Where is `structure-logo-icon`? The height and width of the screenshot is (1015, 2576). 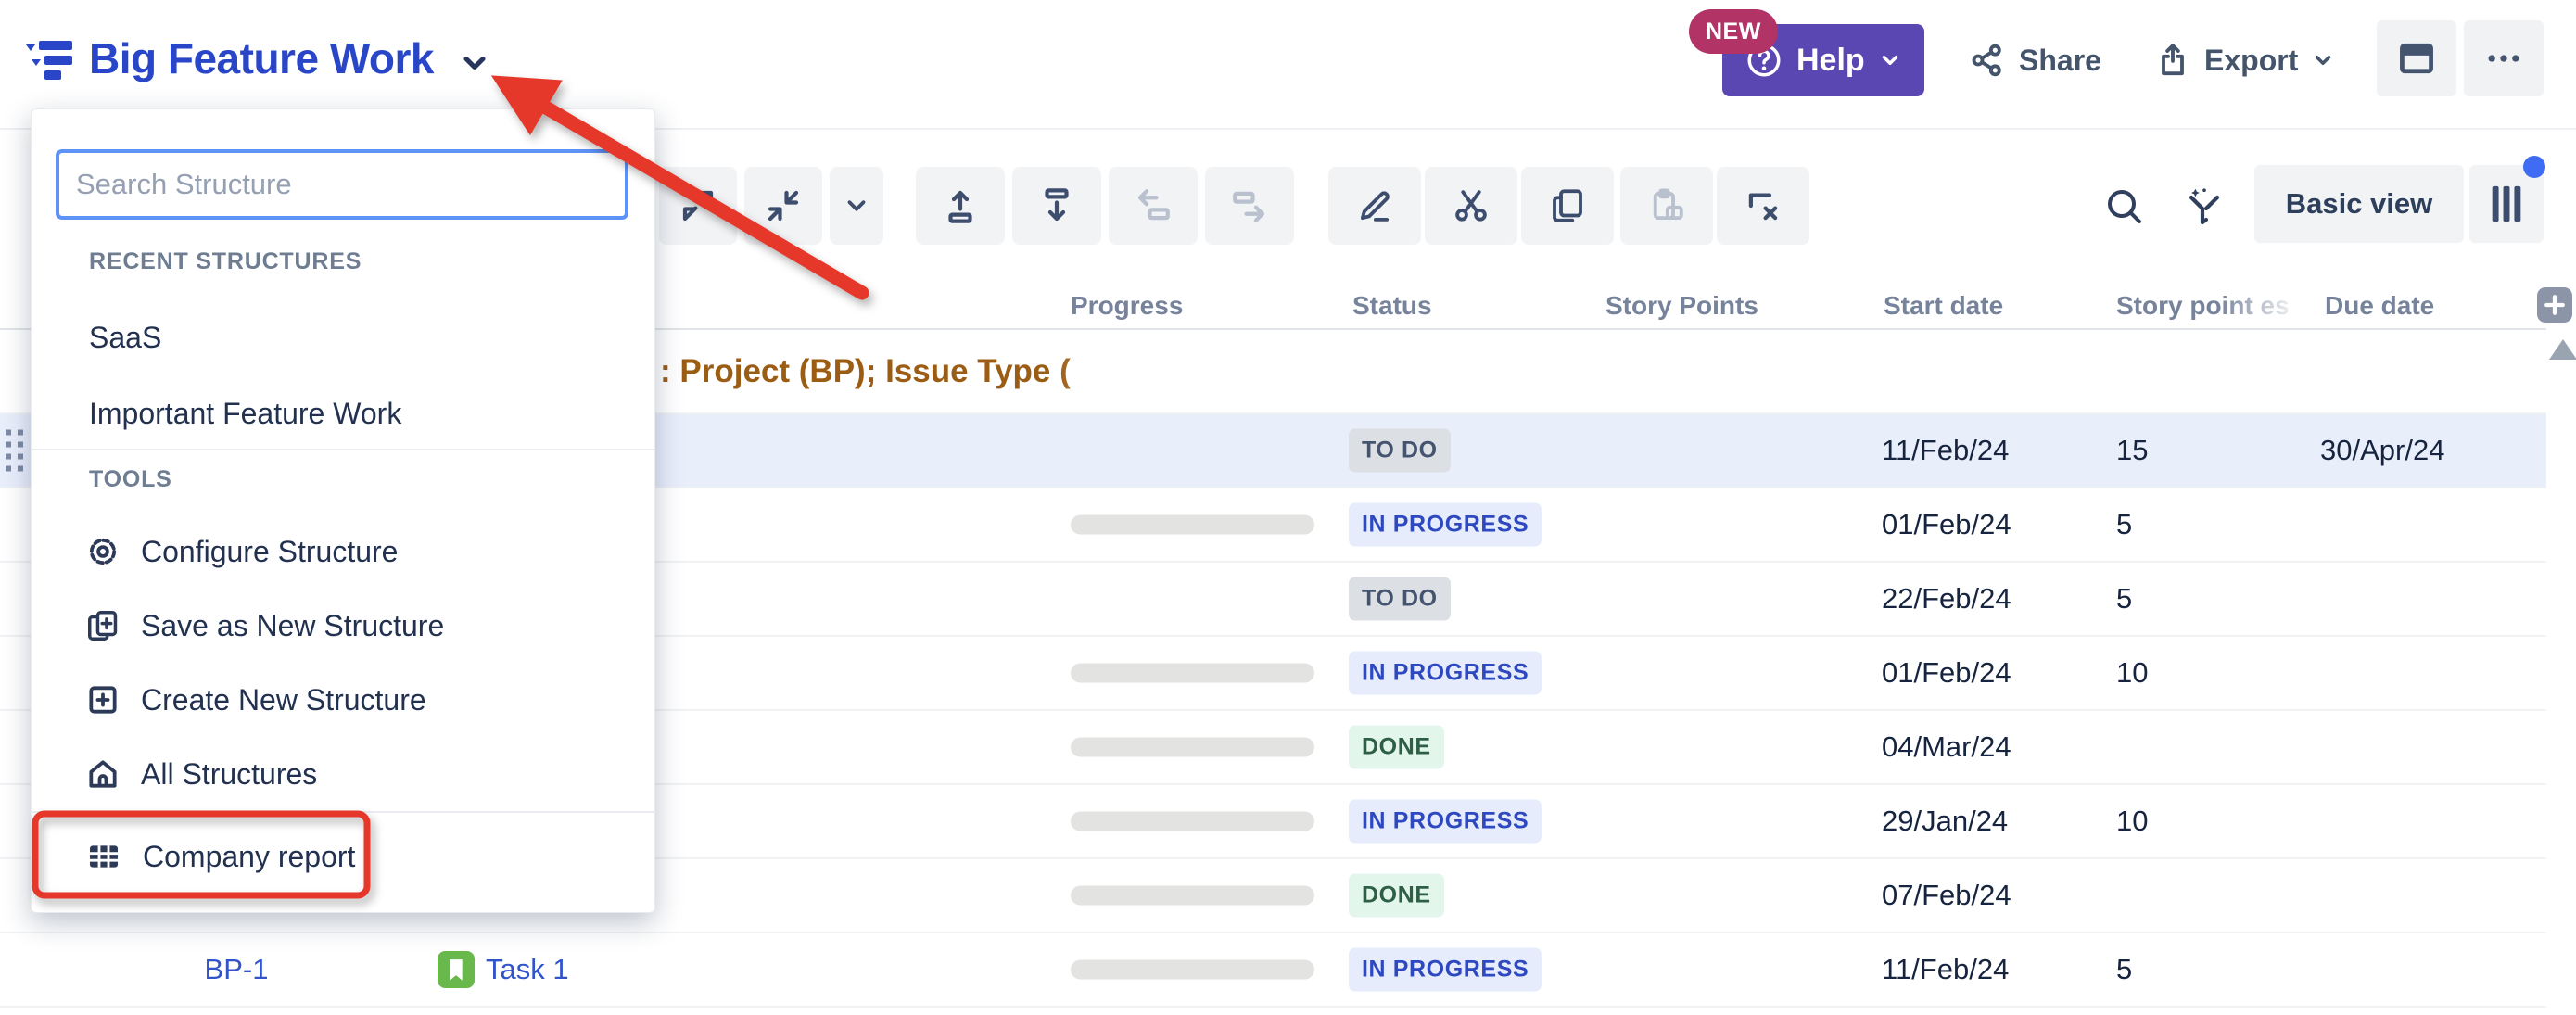
structure-logo-icon is located at coordinates (52, 65).